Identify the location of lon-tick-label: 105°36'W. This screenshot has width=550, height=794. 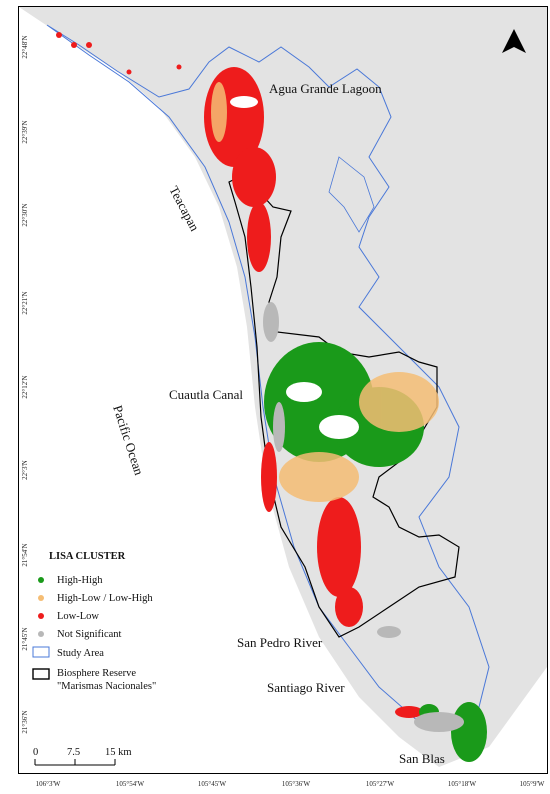
(296, 784).